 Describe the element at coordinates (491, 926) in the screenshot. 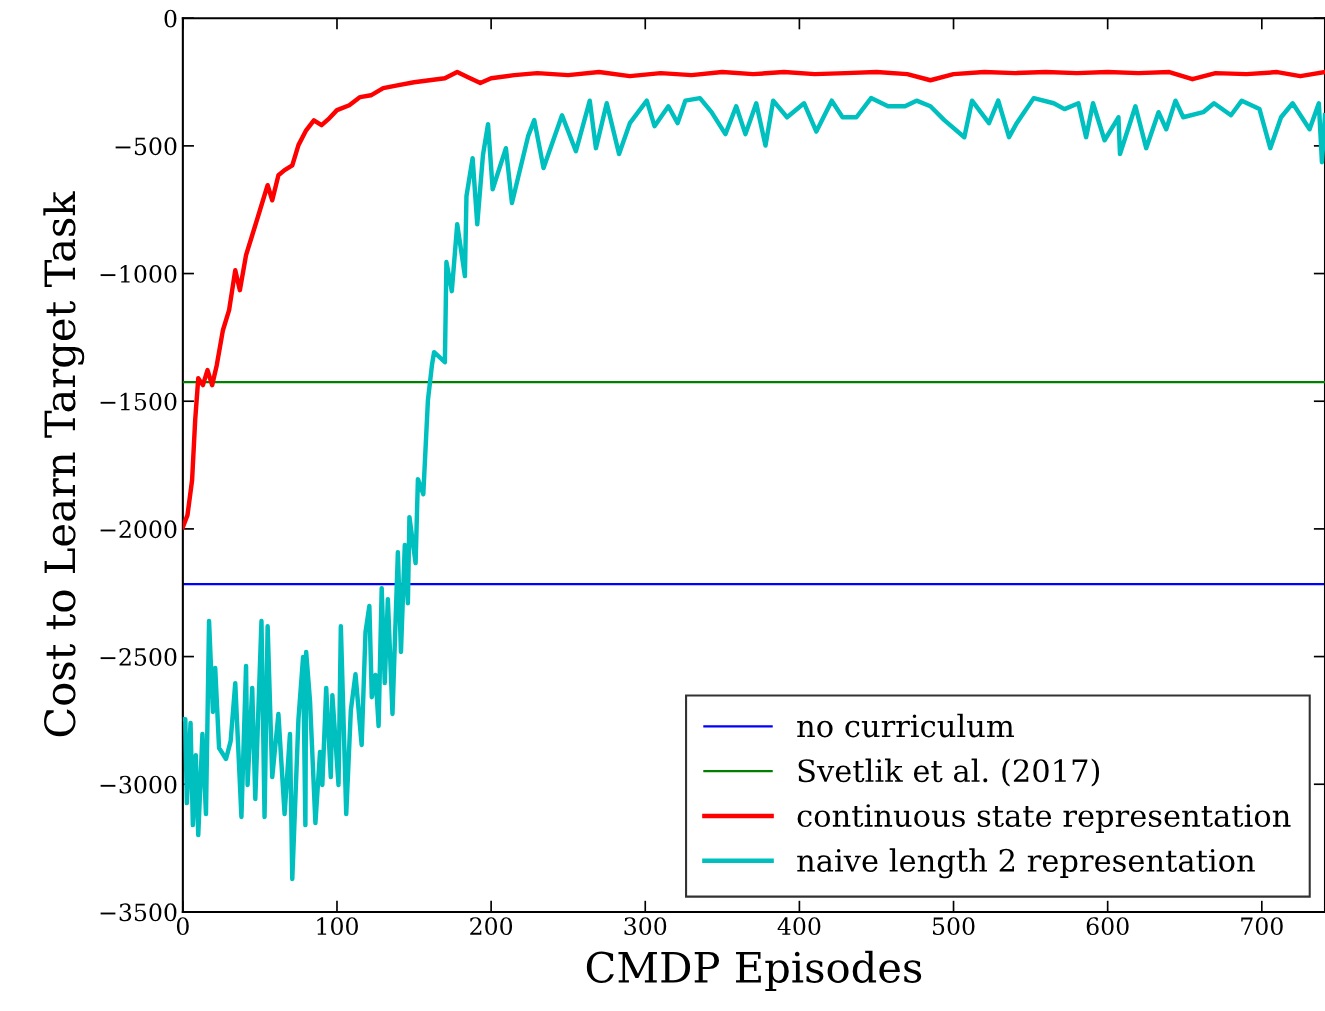

I see `x-tick-label: 200` at that location.